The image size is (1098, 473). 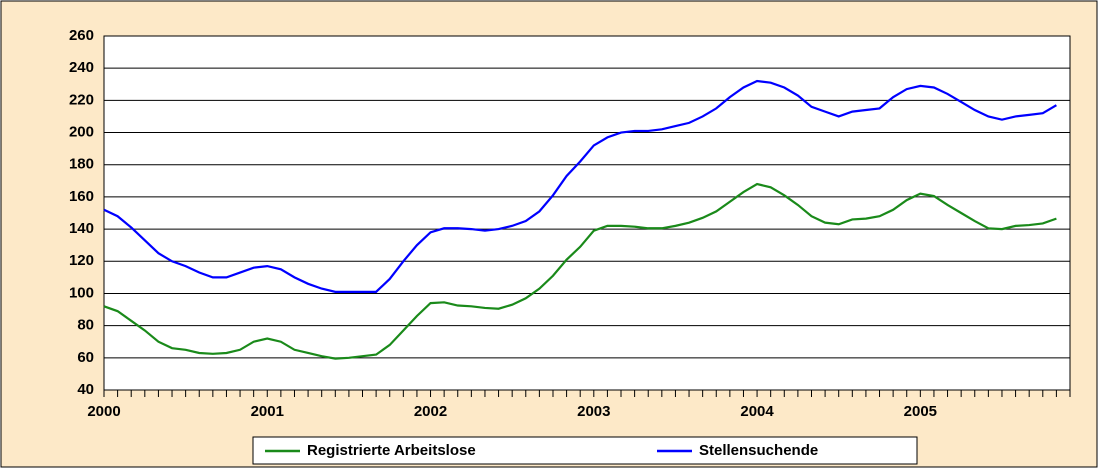 I want to click on legend-box, so click(x=585, y=450).